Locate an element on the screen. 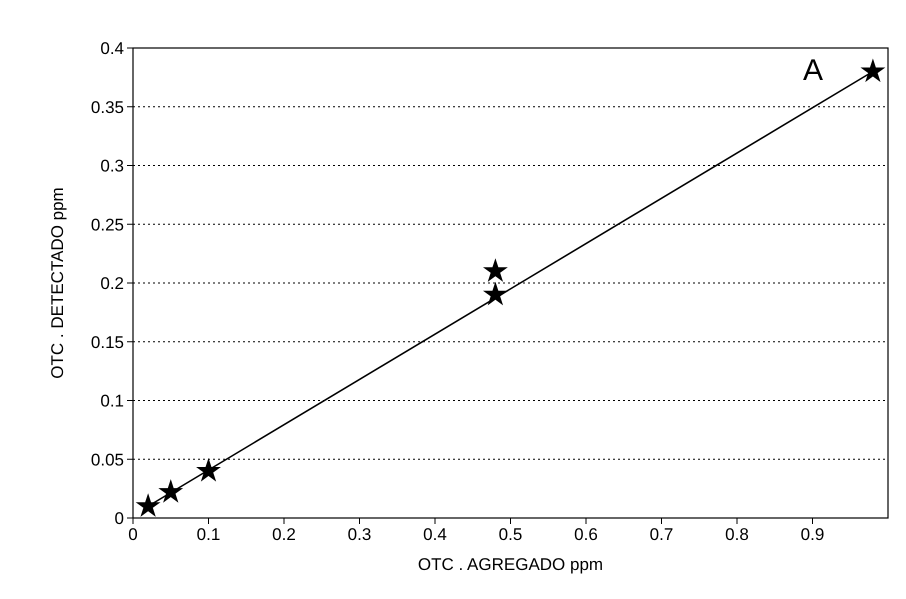 Image resolution: width=906 pixels, height=599 pixels. x-tick-label: 0.5 is located at coordinates (510, 534).